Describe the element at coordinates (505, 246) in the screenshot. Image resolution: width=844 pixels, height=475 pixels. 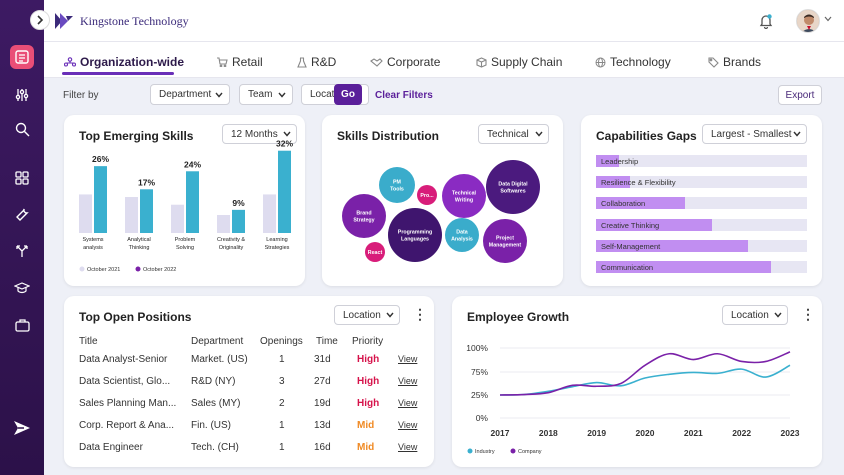
I see `bubble-label: Management` at that location.